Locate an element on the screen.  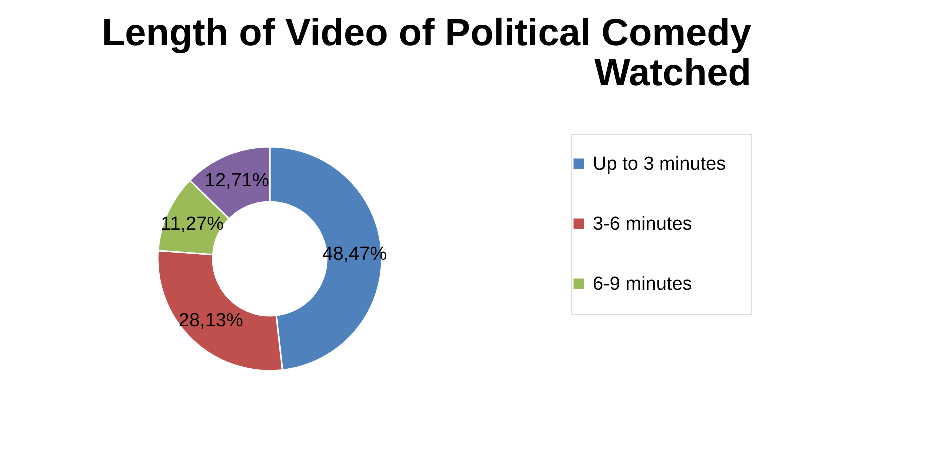
chart-title: Length of Video of Political Comedy Watched is located at coordinates (427, 53).